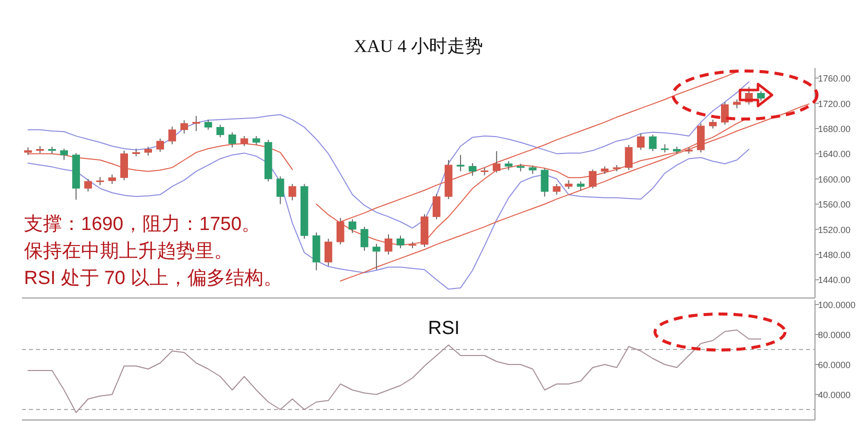  I want to click on y-tick-label: 1560.00, so click(834, 205).